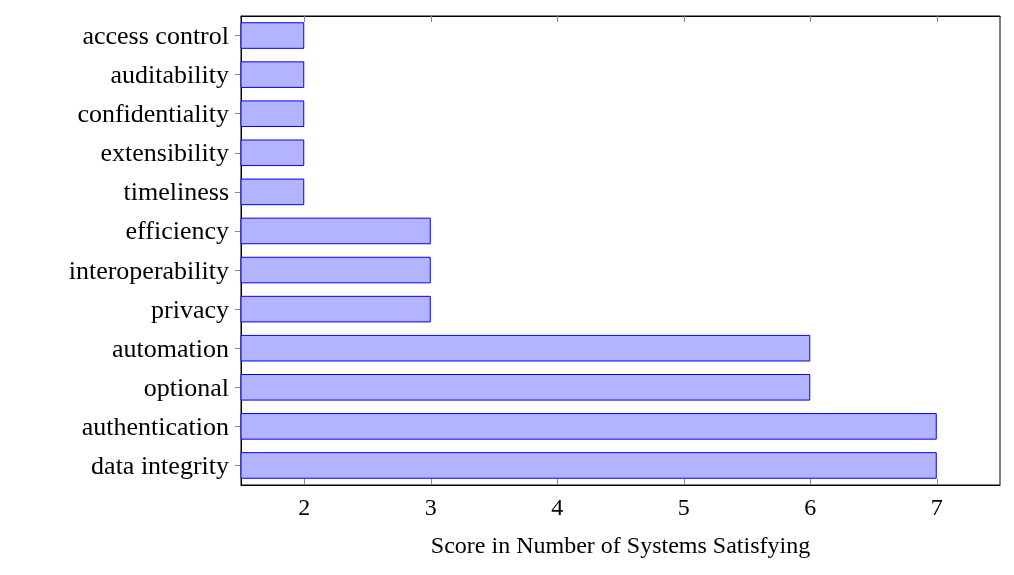 The image size is (1014, 575). What do you see at coordinates (186, 387) in the screenshot?
I see `y-tick-label: optional` at bounding box center [186, 387].